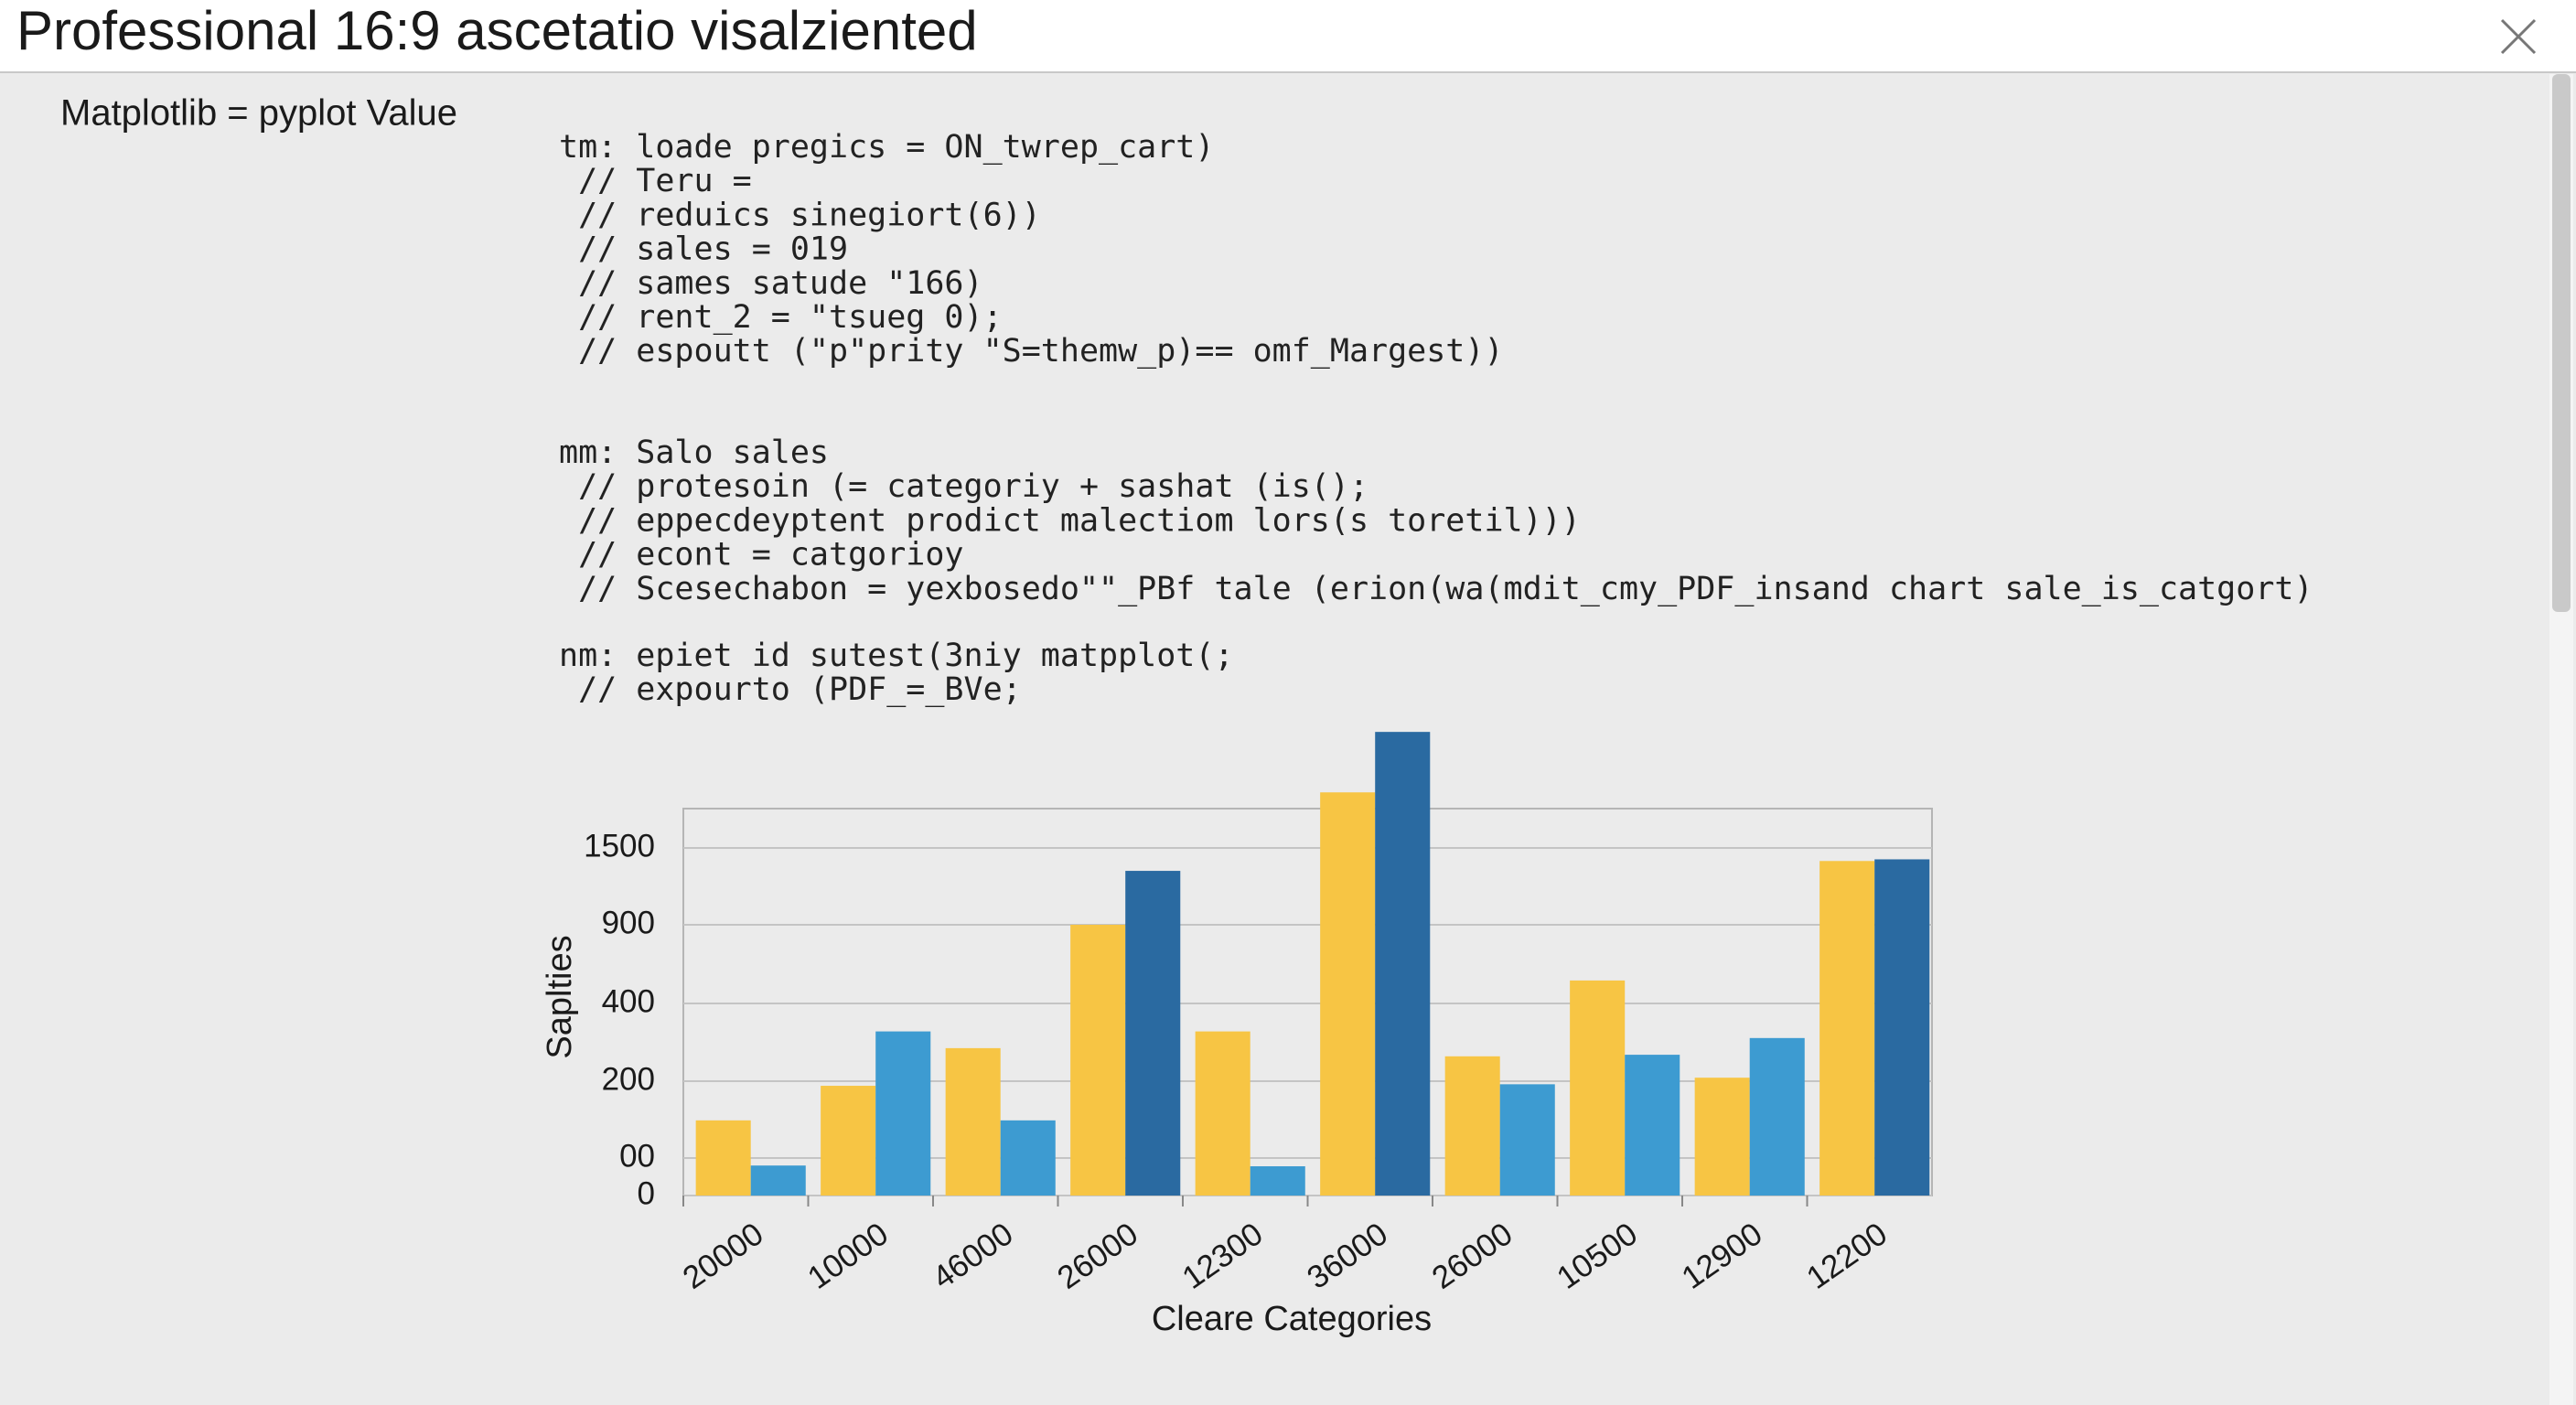 Image resolution: width=2576 pixels, height=1405 pixels. Describe the element at coordinates (781, 318) in the screenshot. I see `code-line: // rent_2 = "tsueg 0);` at that location.